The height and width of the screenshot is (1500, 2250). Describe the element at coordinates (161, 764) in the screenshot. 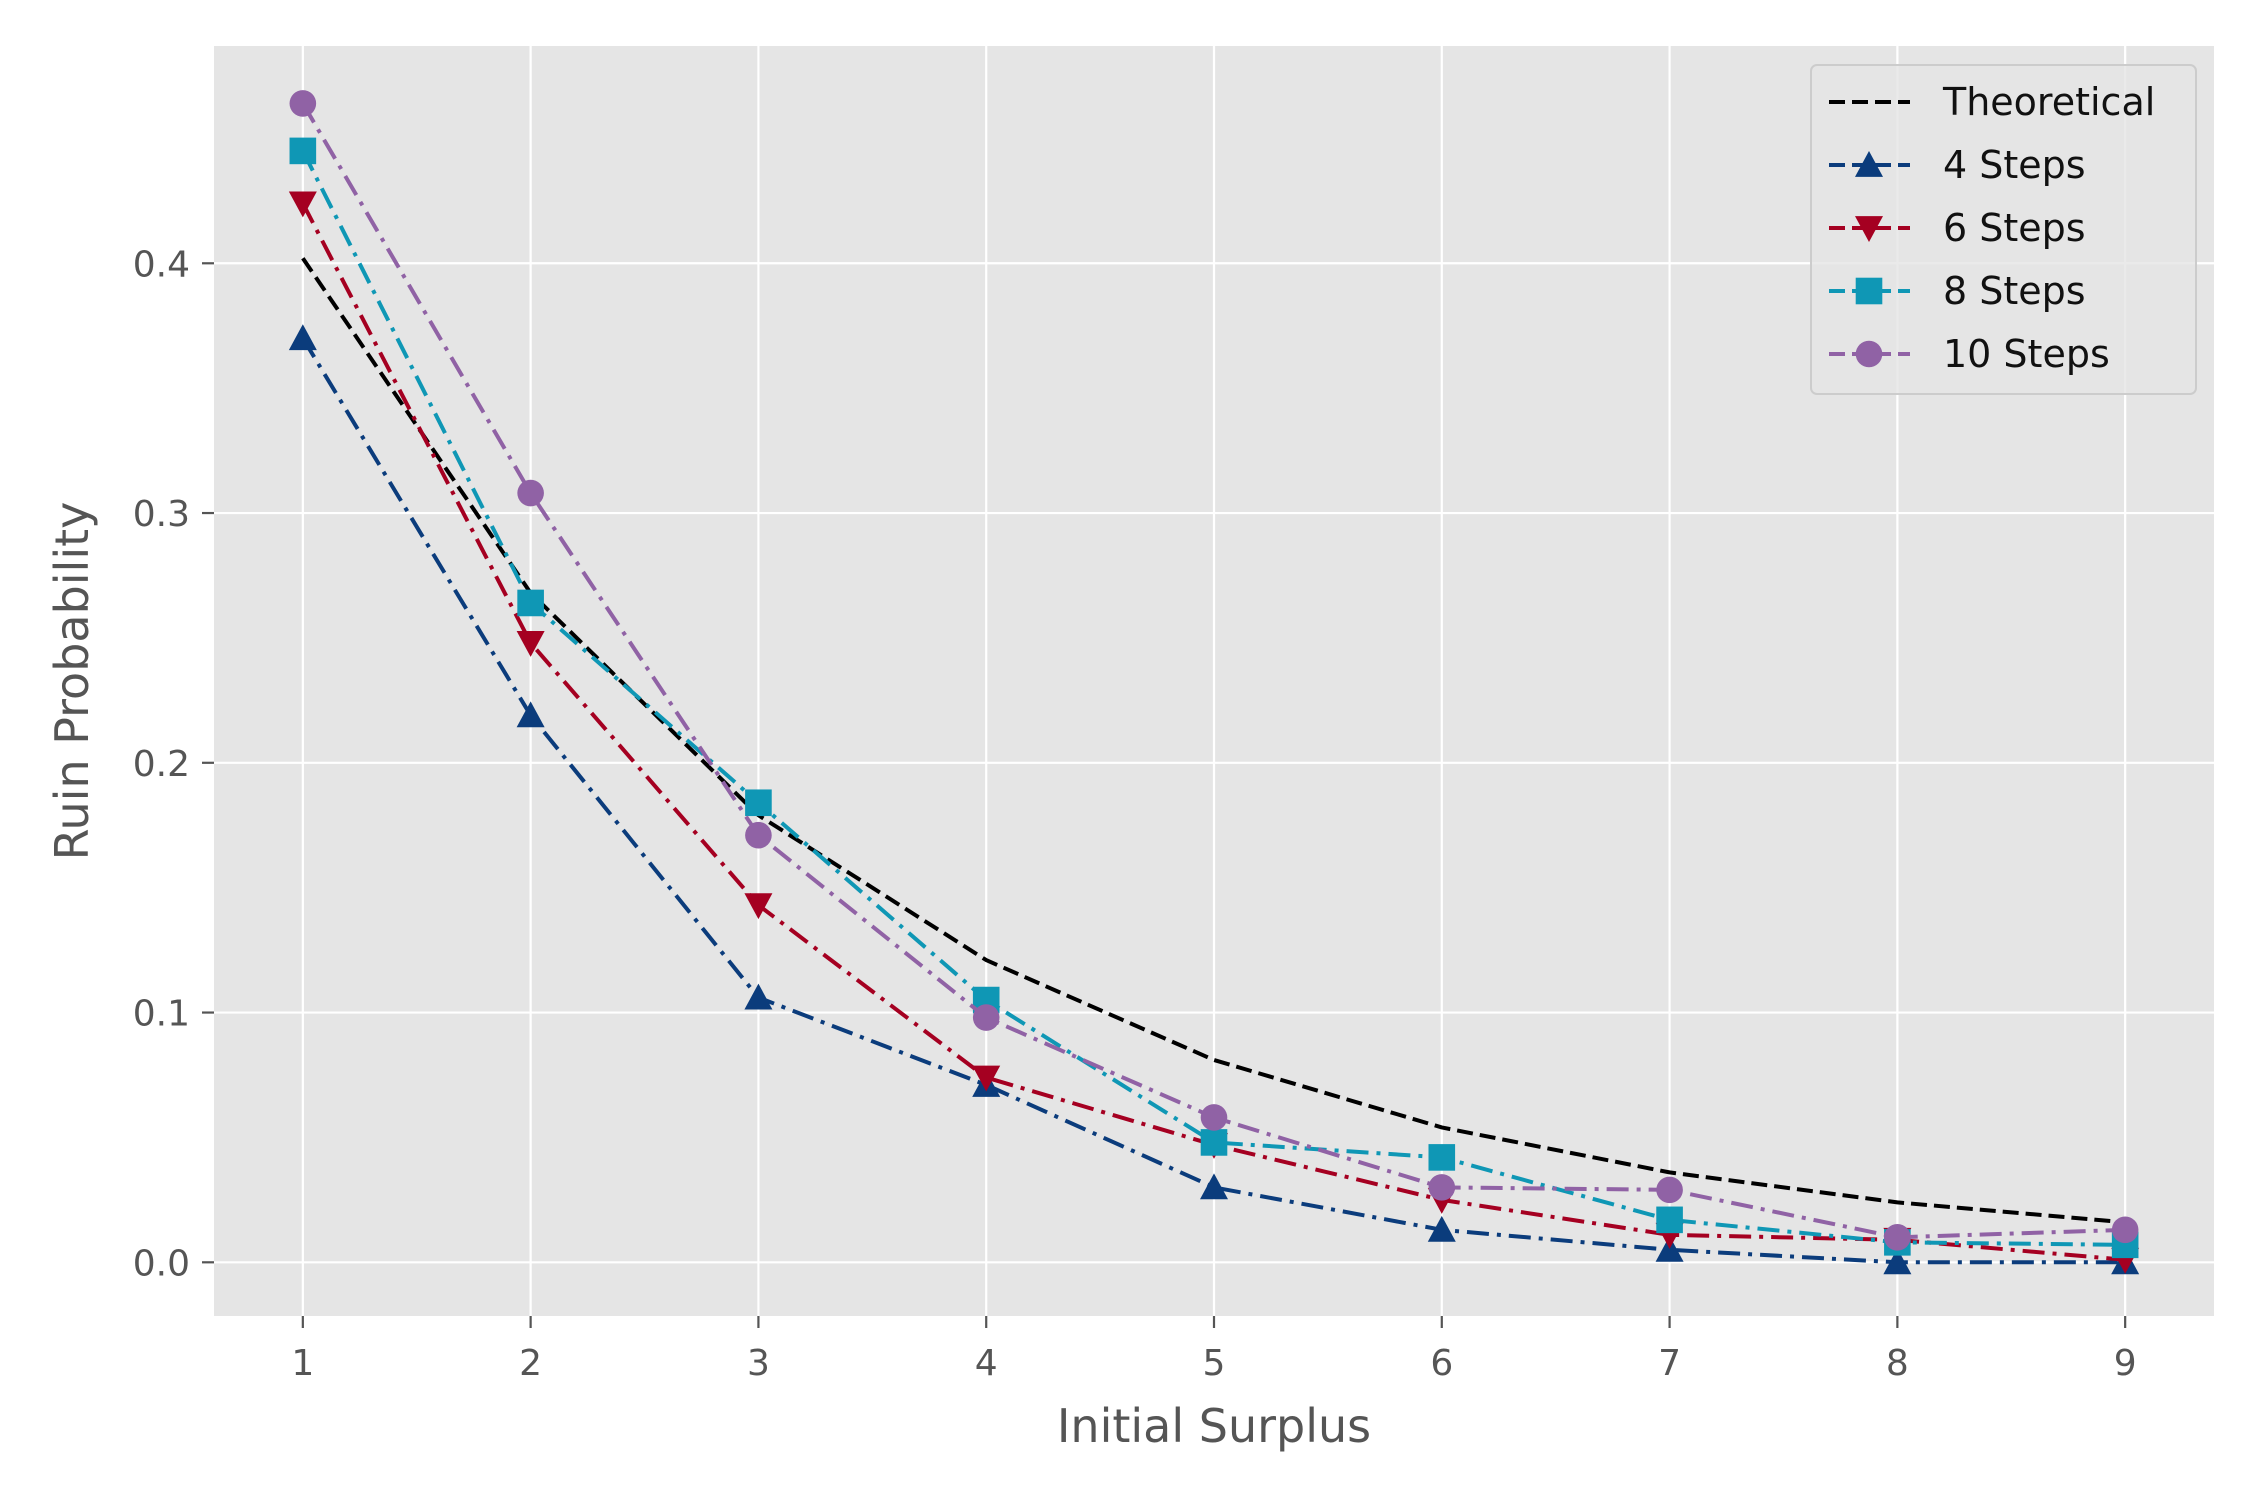

I see `y-tick-label: 0.2` at that location.